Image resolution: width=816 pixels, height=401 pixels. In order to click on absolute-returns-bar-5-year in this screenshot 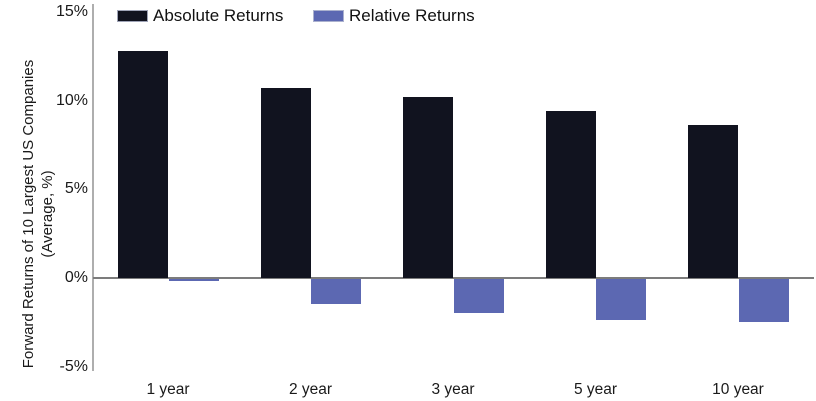, I will do `click(570, 194)`.